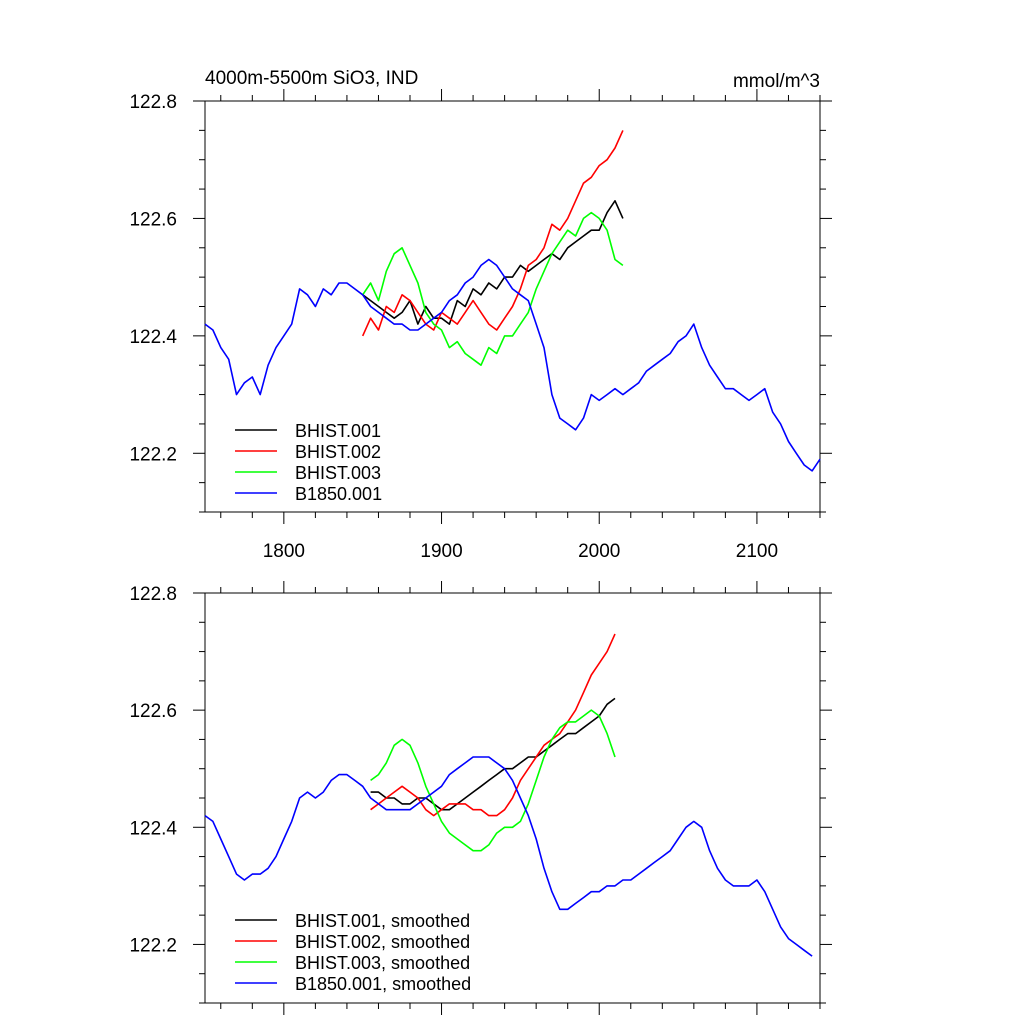 The image size is (1024, 1024). What do you see at coordinates (382, 963) in the screenshot?
I see `legend-label: BHIST.003, smoothed` at bounding box center [382, 963].